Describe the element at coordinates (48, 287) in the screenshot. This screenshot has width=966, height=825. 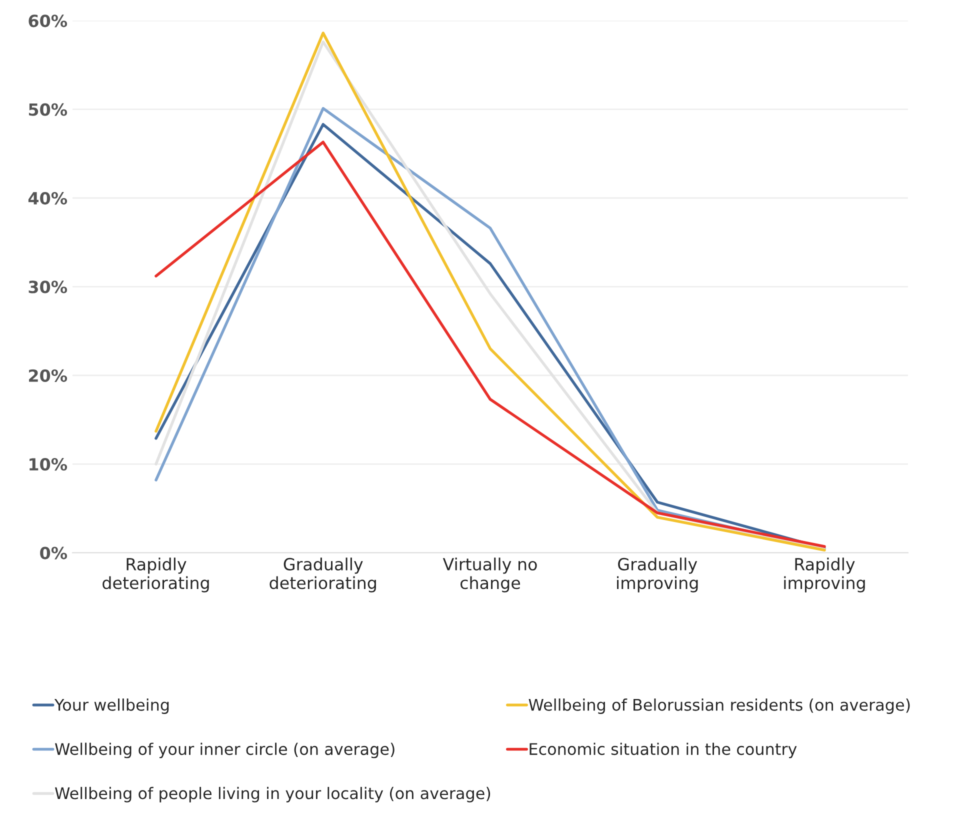
I see `y-tick-label: 30%` at that location.